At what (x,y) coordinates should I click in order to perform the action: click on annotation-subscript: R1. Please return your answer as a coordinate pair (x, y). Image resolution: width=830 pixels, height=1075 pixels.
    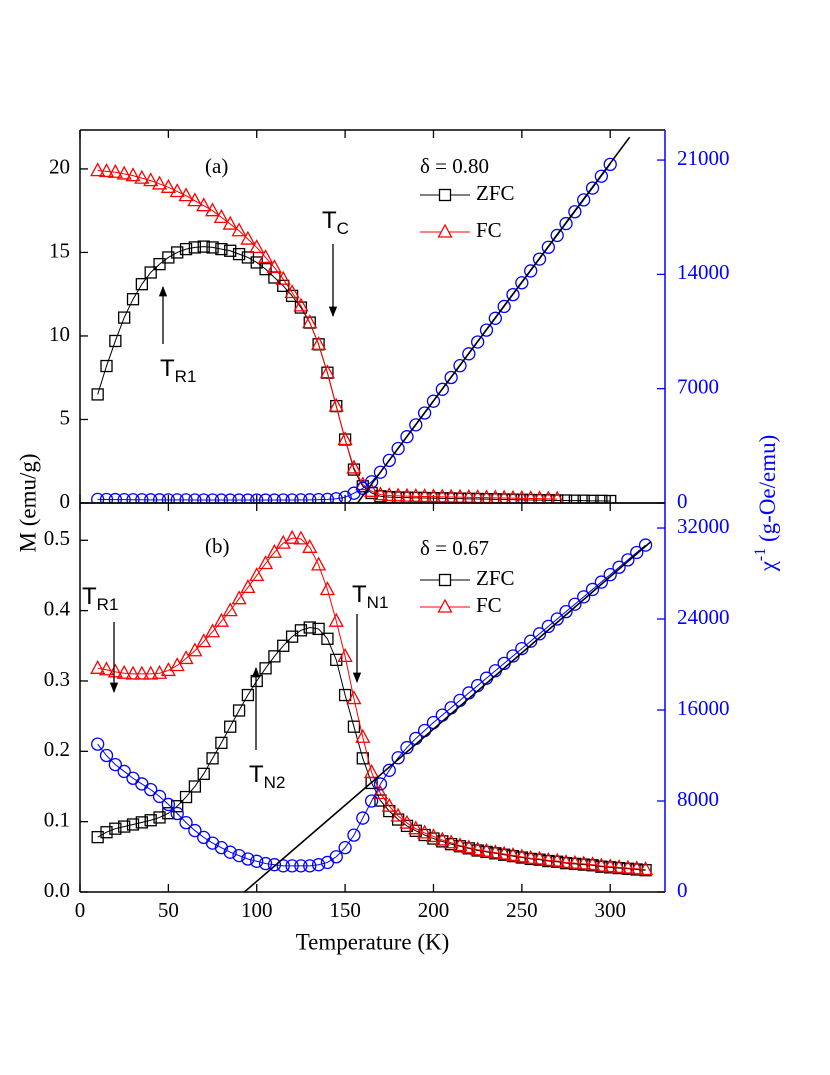
    Looking at the image, I should click on (108, 604).